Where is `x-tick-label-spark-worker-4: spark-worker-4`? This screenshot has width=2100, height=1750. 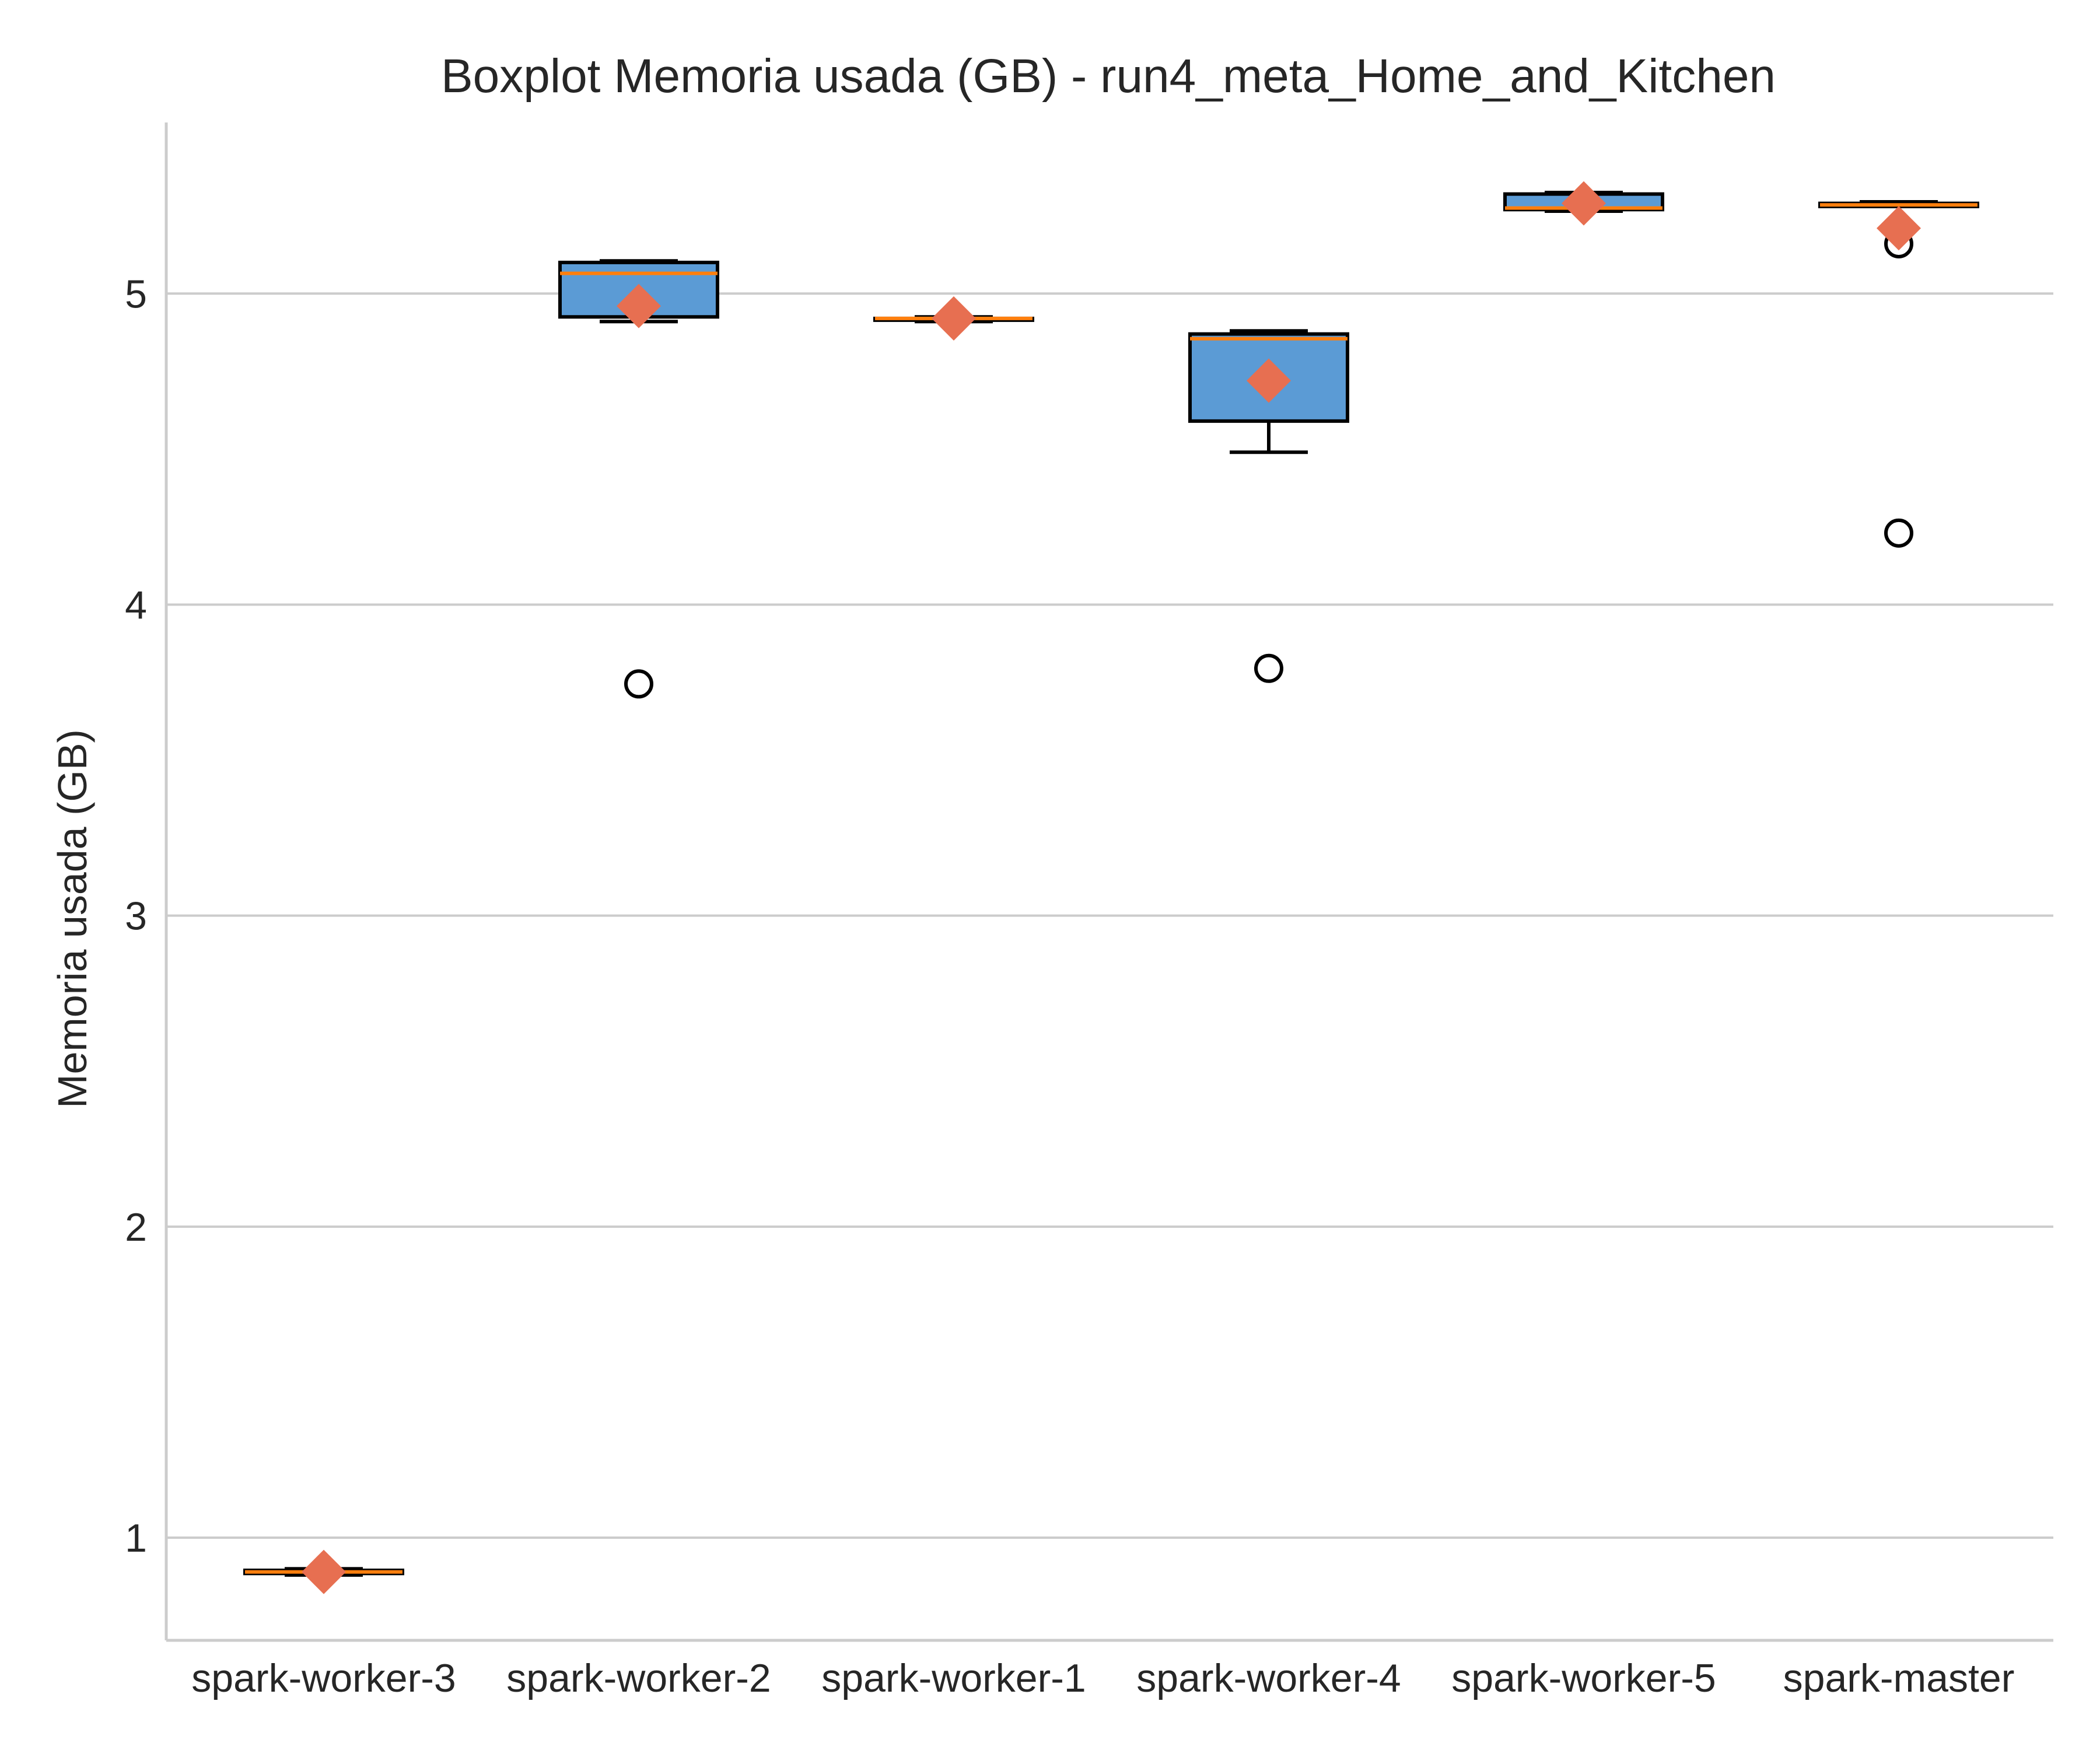 x-tick-label-spark-worker-4: spark-worker-4 is located at coordinates (1268, 1678).